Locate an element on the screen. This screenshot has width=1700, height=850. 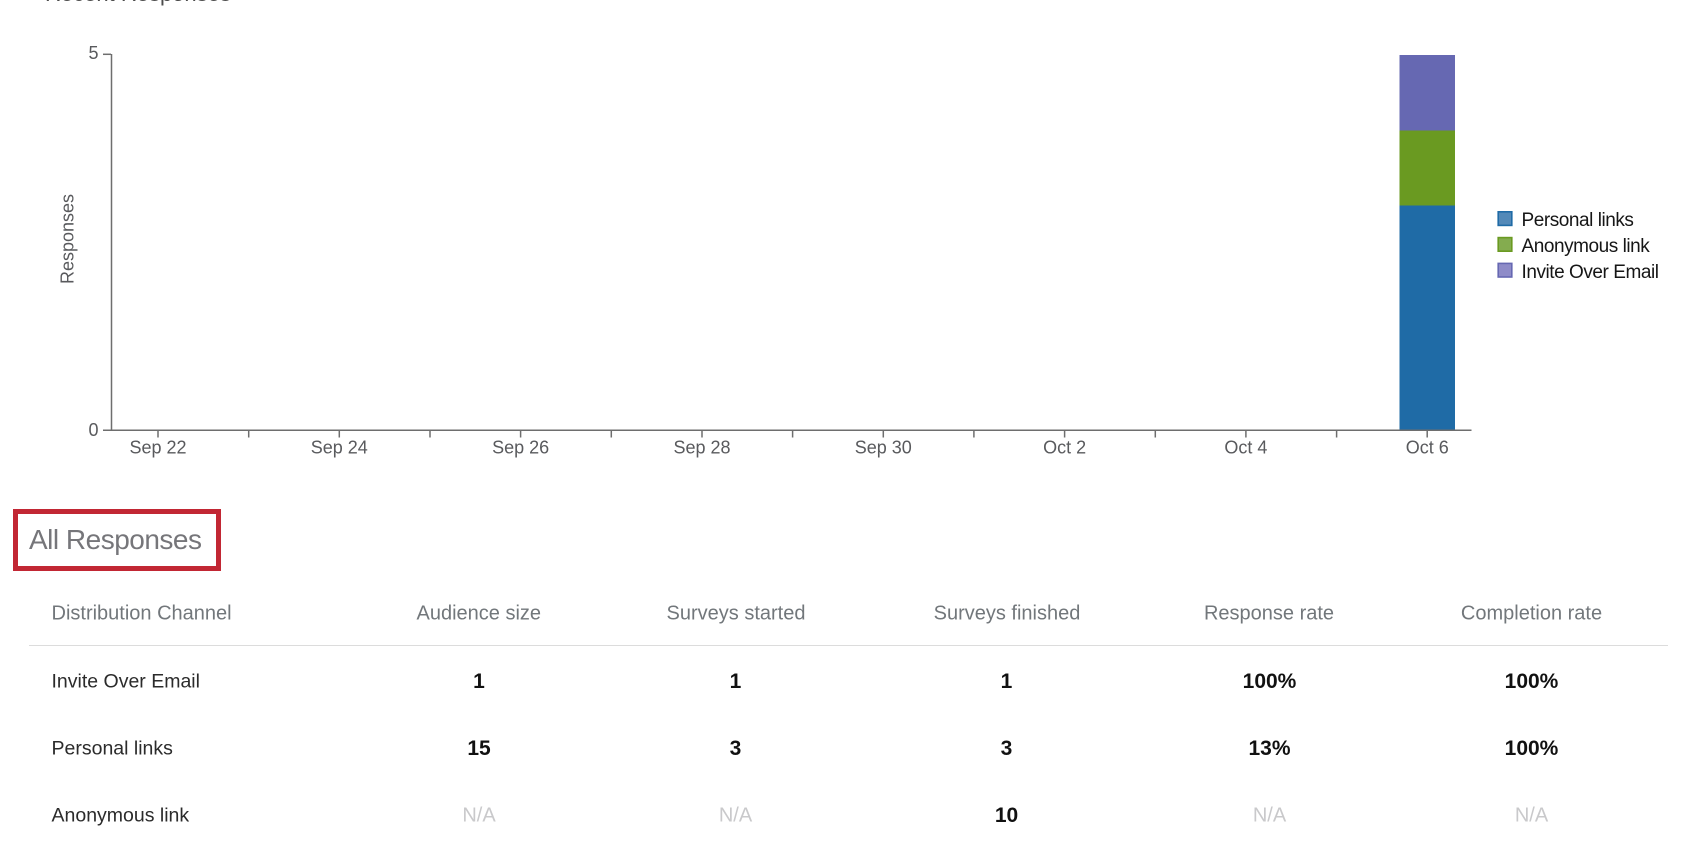
svg-text: Oct 4 is located at coordinates (1245, 448).